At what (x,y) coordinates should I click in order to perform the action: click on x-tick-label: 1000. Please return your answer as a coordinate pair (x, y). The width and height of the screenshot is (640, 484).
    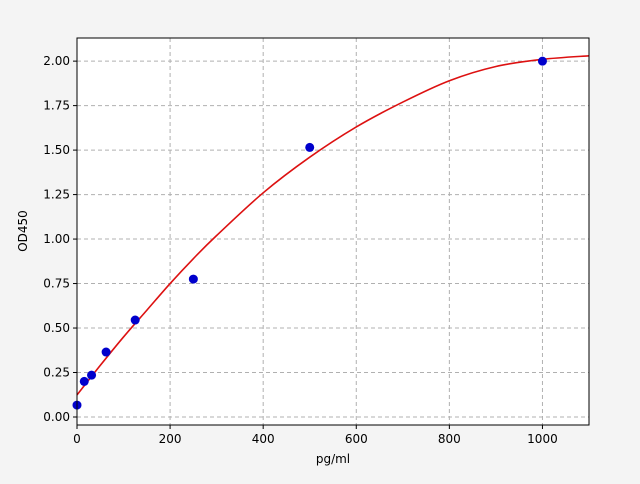
    Looking at the image, I should click on (542, 439).